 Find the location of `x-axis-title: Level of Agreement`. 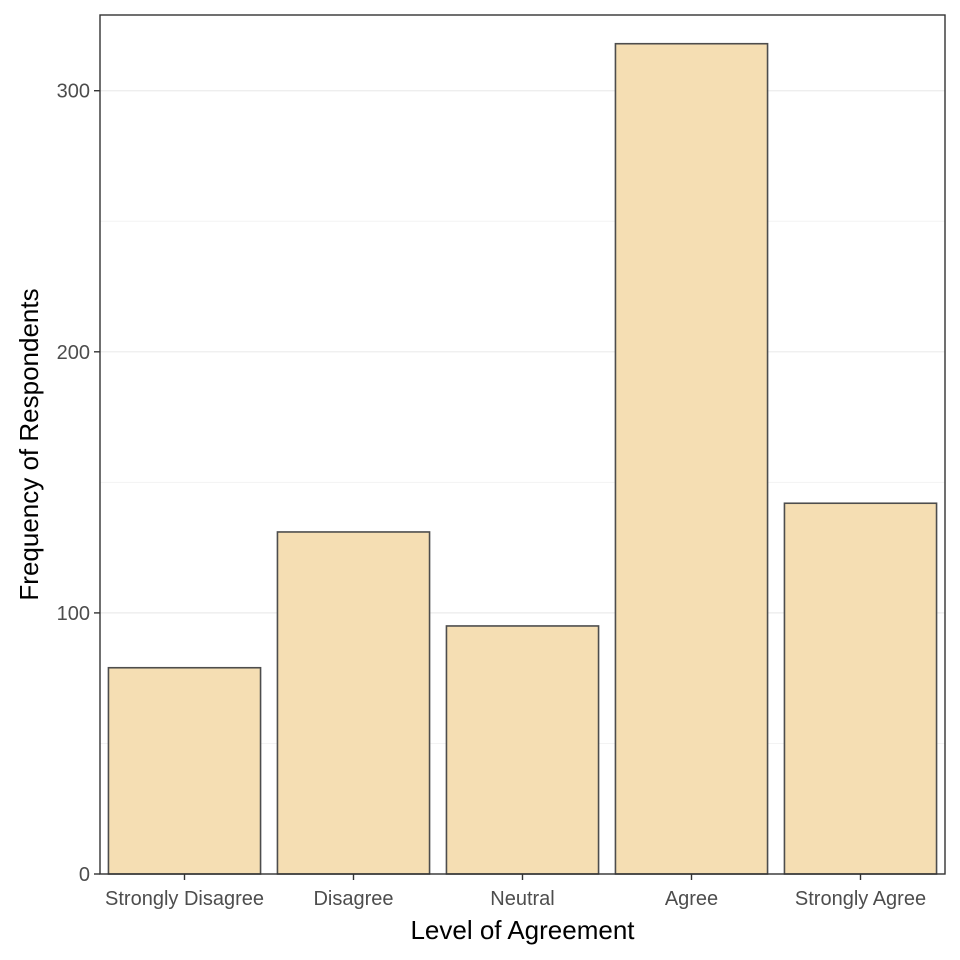

x-axis-title: Level of Agreement is located at coordinates (522, 930).